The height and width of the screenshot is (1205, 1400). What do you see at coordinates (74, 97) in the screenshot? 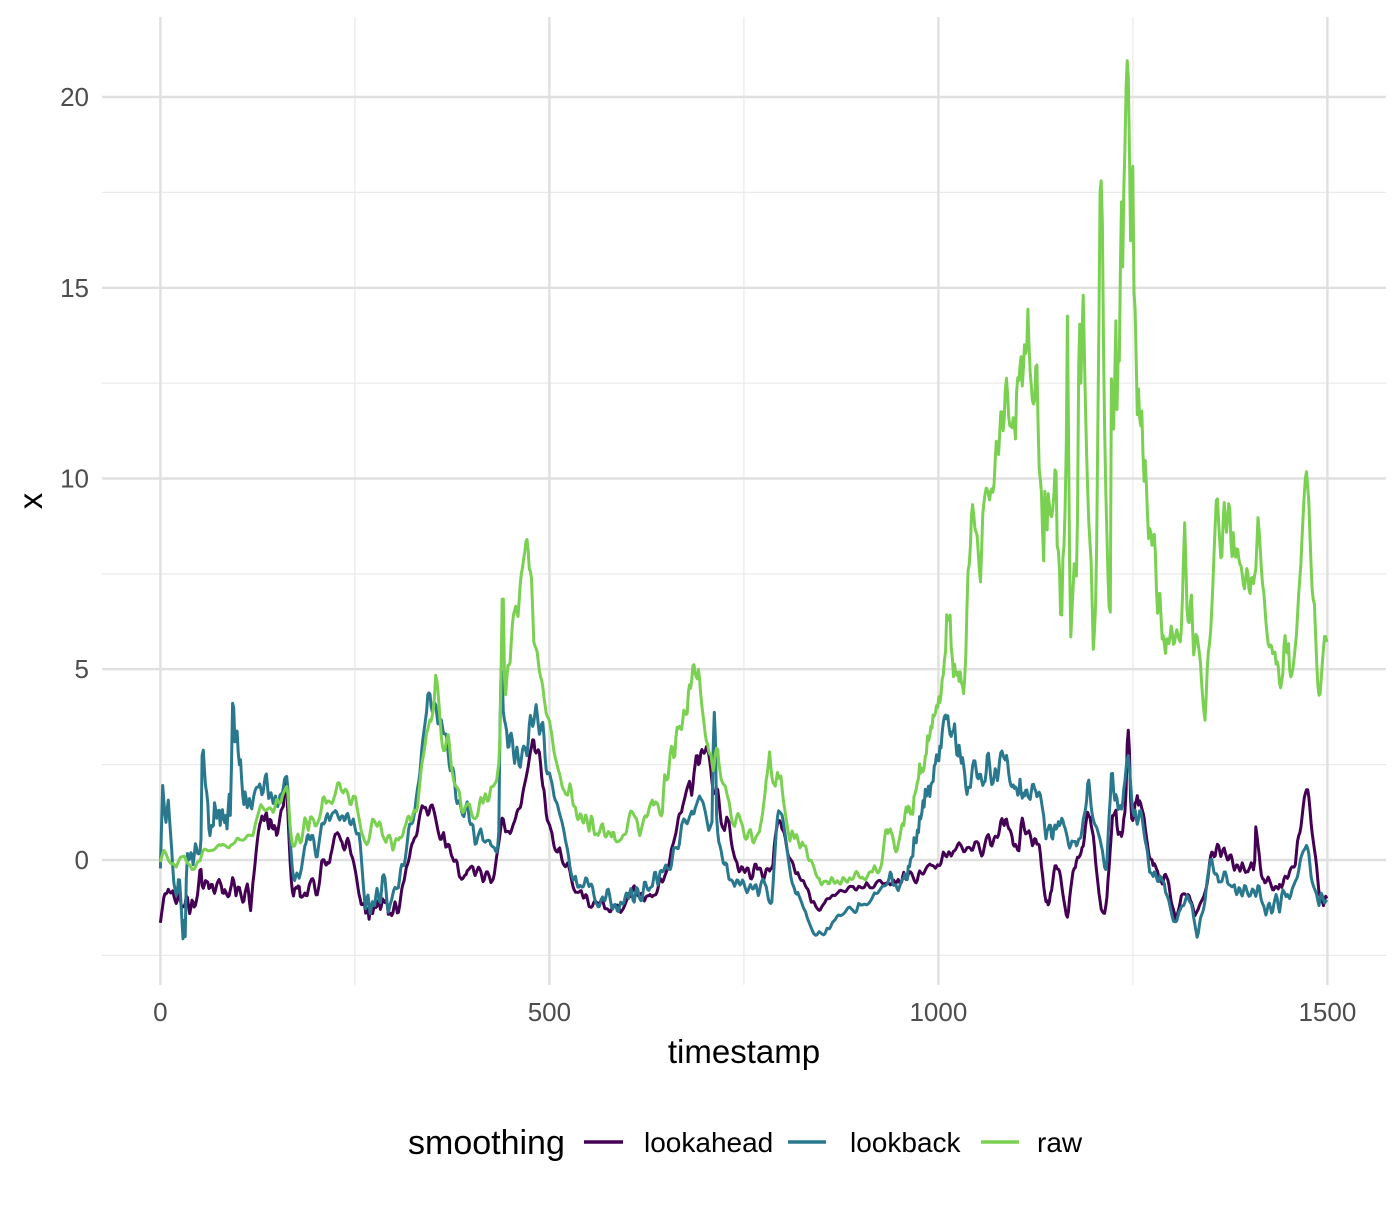
I see `svg-text: 20` at bounding box center [74, 97].